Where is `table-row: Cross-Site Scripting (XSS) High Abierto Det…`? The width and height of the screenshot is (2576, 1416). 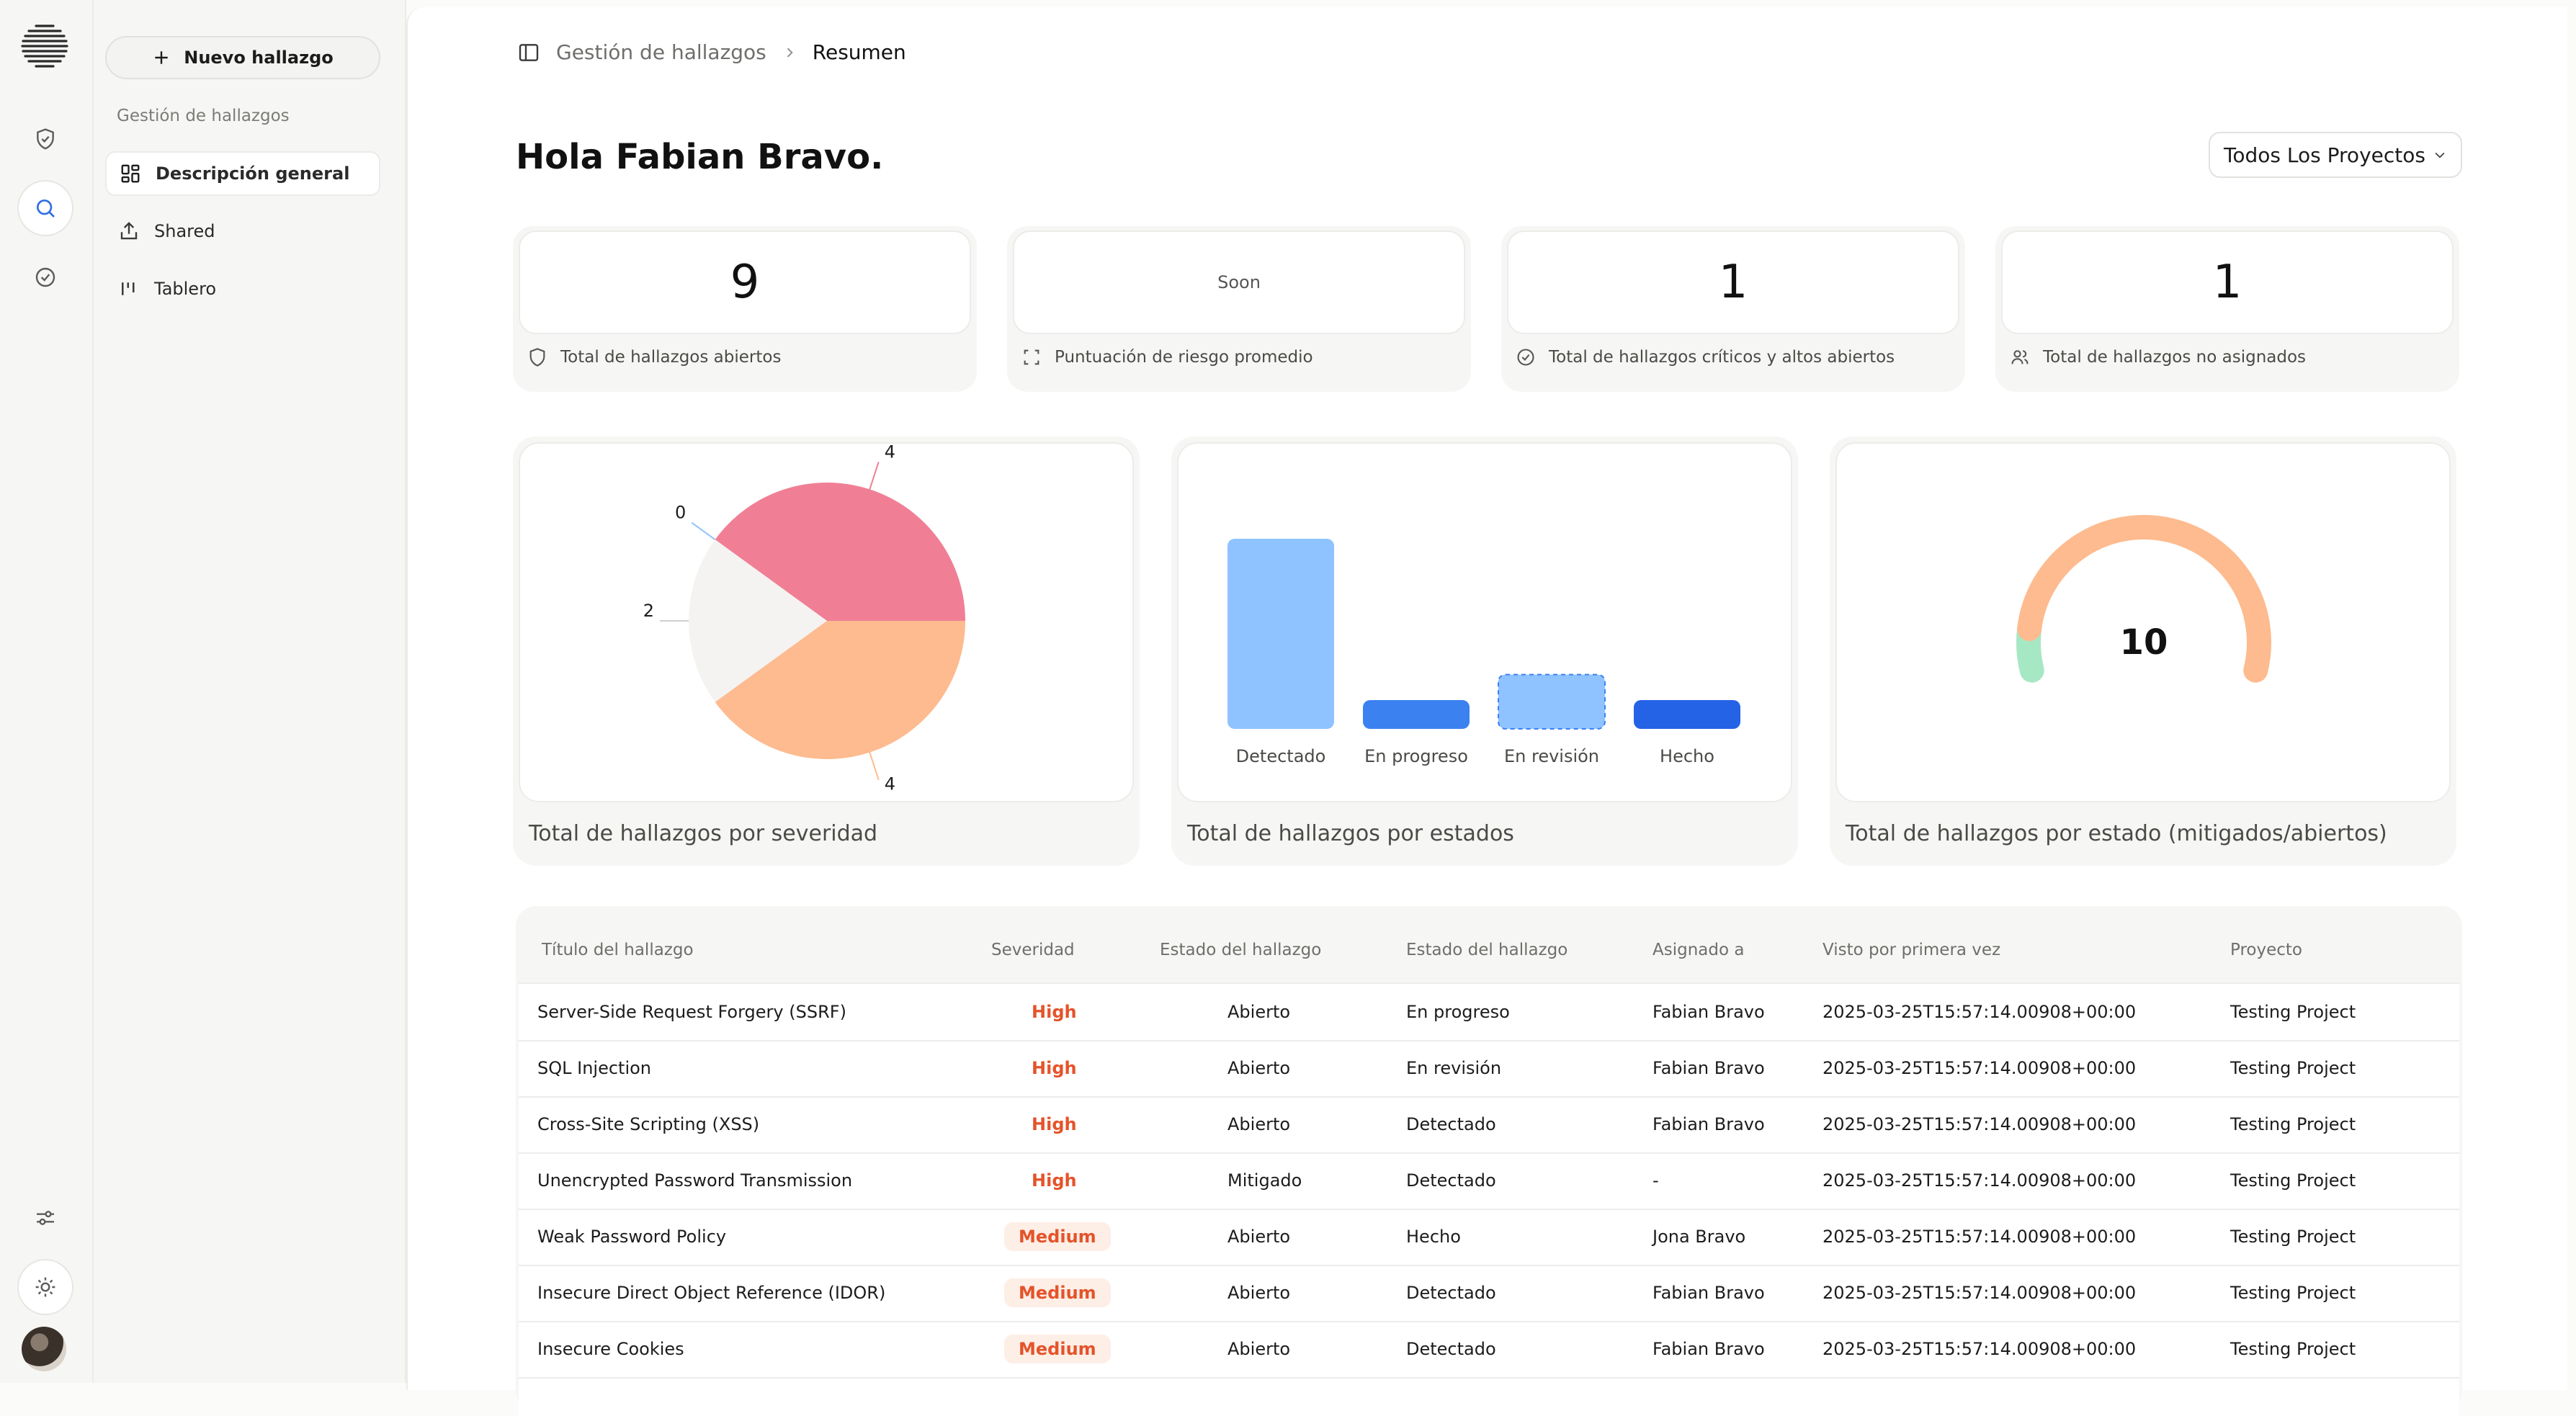 table-row: Cross-Site Scripting (XSS) High Abierto Det… is located at coordinates (1489, 1125).